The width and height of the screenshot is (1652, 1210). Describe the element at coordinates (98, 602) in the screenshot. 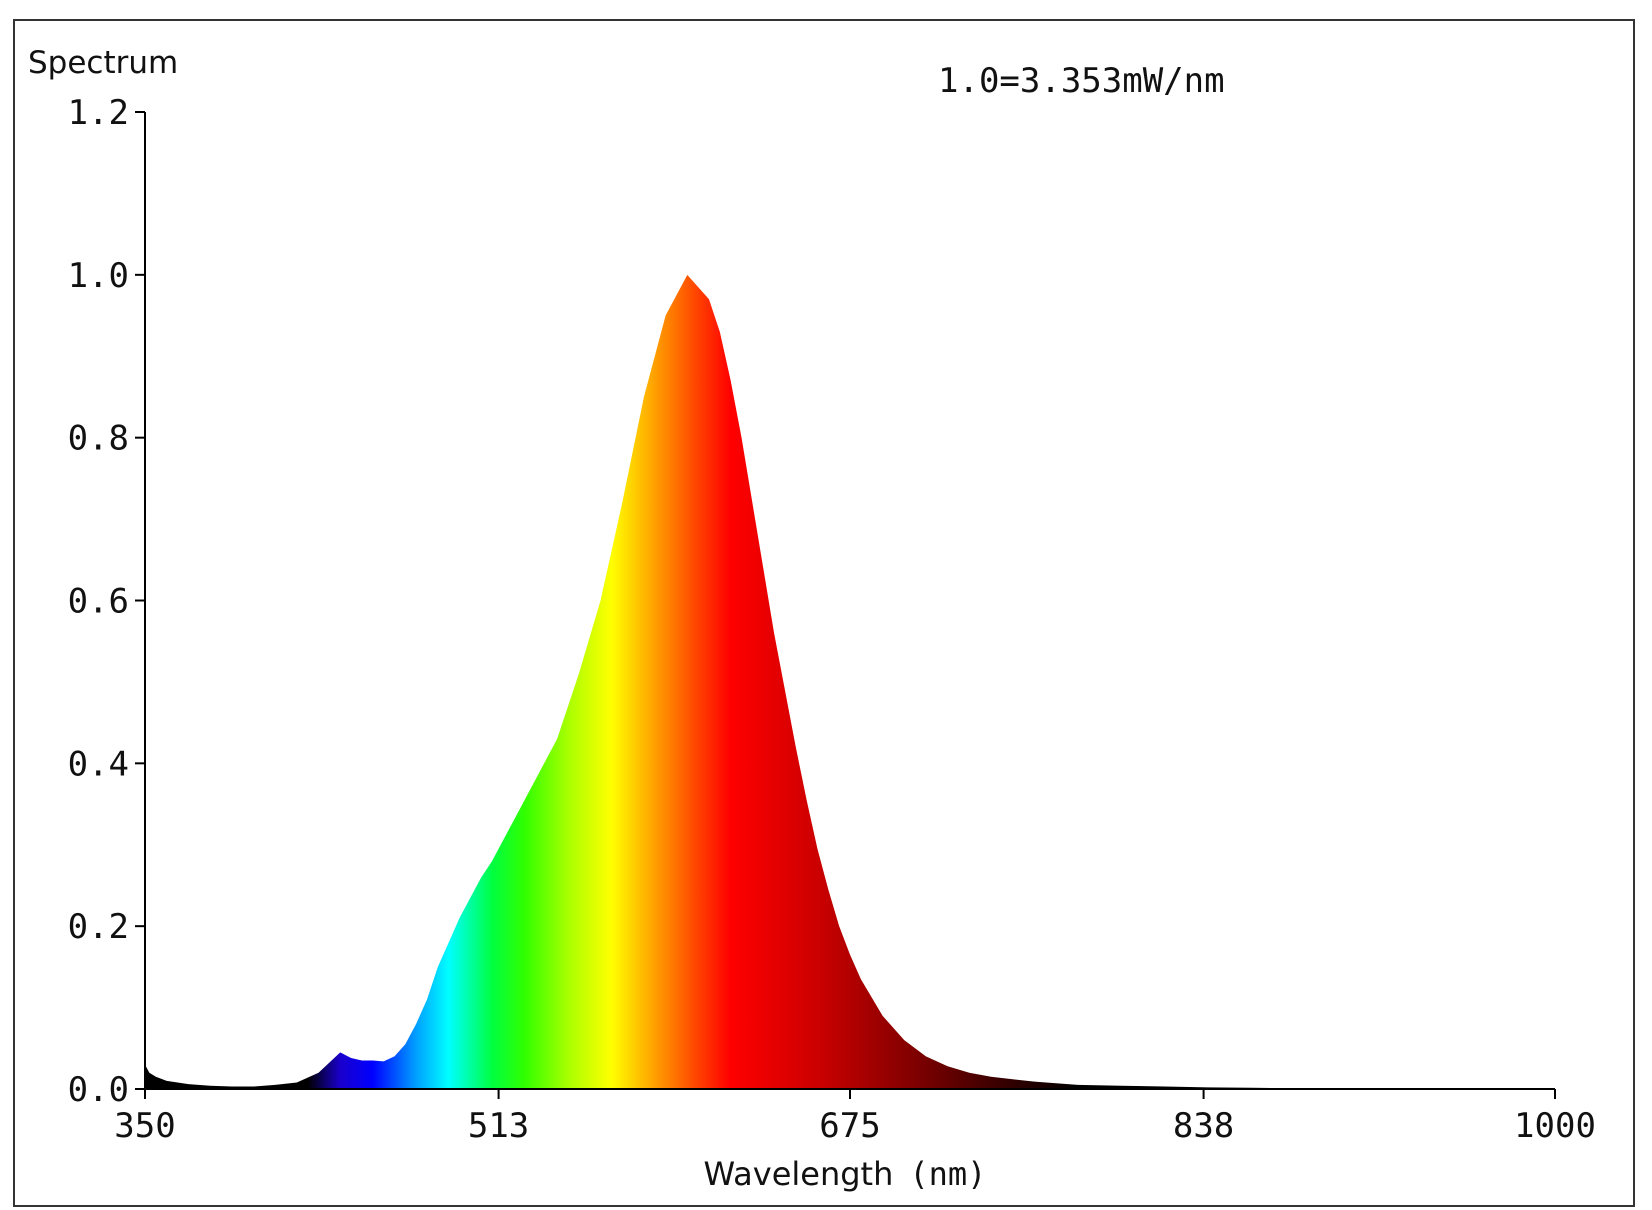

I see `y-tick-label: 0.6` at that location.